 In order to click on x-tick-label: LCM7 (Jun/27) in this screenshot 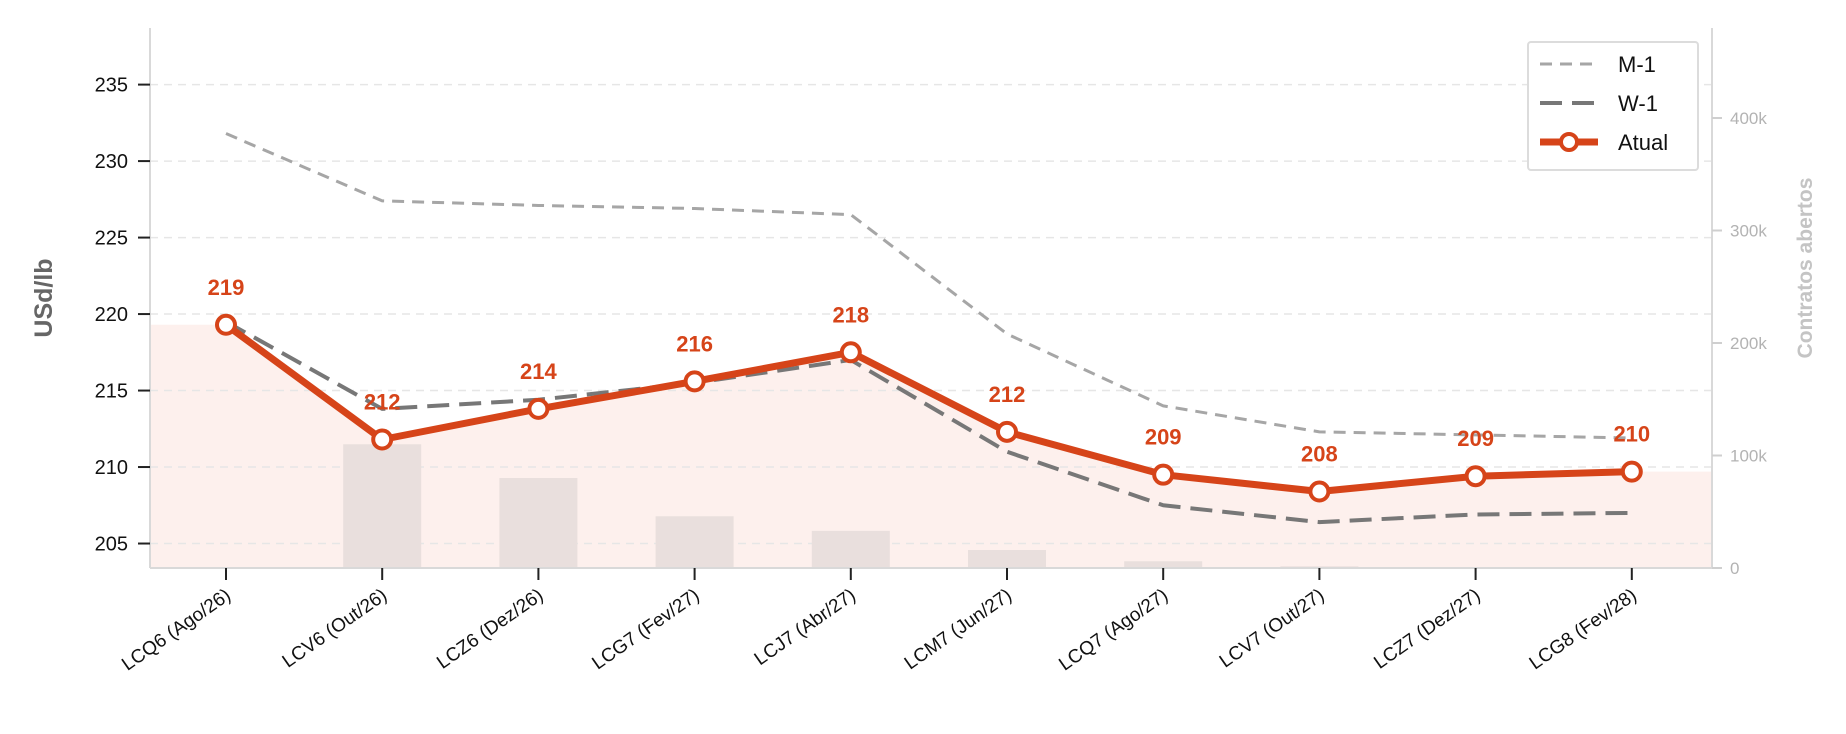, I will do `click(958, 629)`.